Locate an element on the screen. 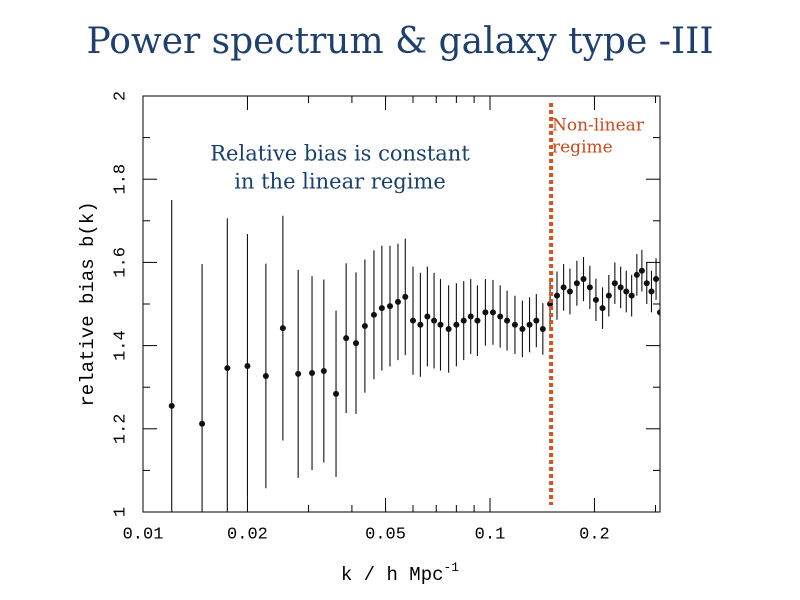  slide-title: Power spectrum & galaxy type -III is located at coordinates (399, 41).